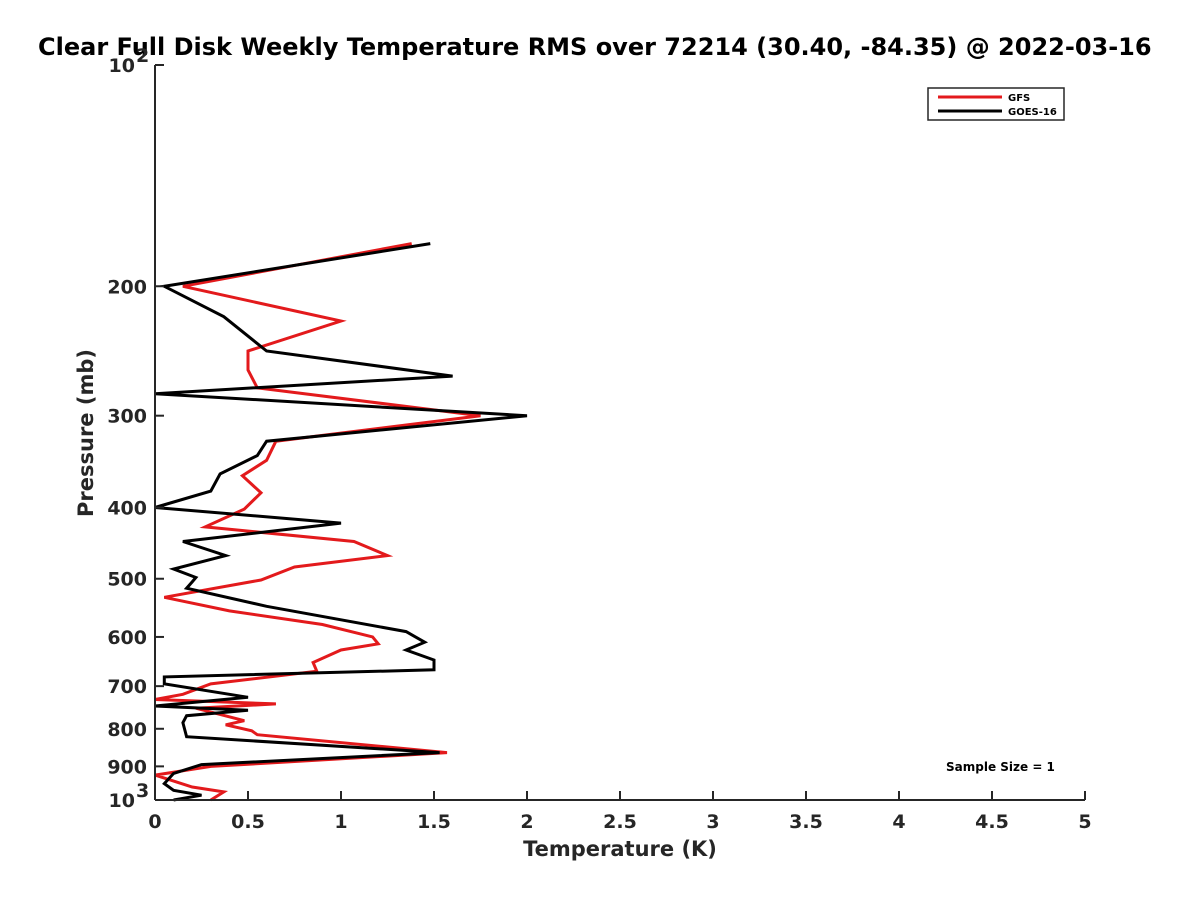  Describe the element at coordinates (142, 791) in the screenshot. I see `y-tick-exponent: 3` at that location.